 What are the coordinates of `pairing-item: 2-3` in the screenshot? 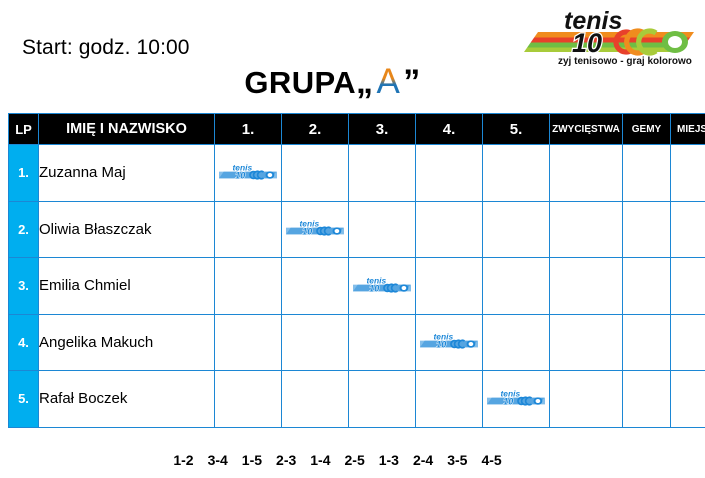 It's located at (286, 460).